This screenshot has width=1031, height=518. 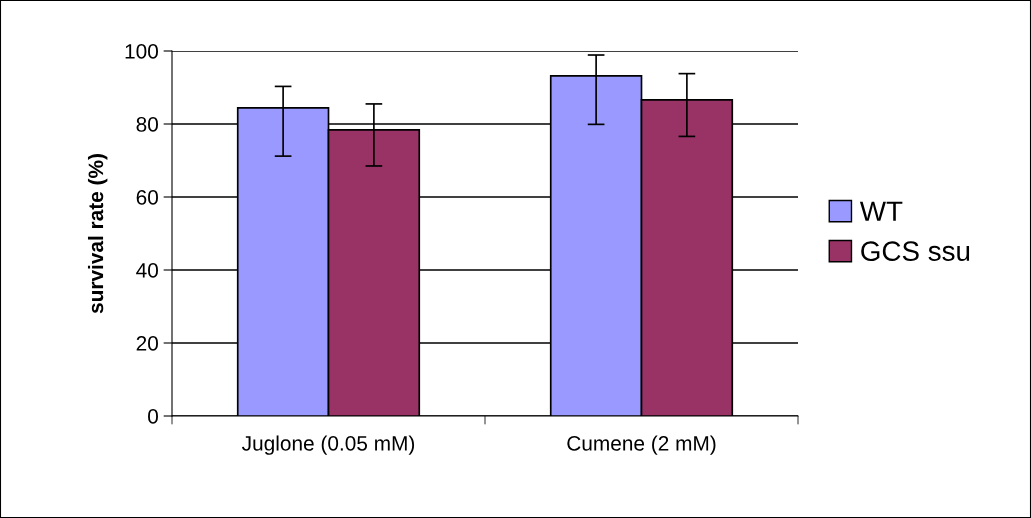 What do you see at coordinates (147, 343) in the screenshot?
I see `y-tick-label: 20` at bounding box center [147, 343].